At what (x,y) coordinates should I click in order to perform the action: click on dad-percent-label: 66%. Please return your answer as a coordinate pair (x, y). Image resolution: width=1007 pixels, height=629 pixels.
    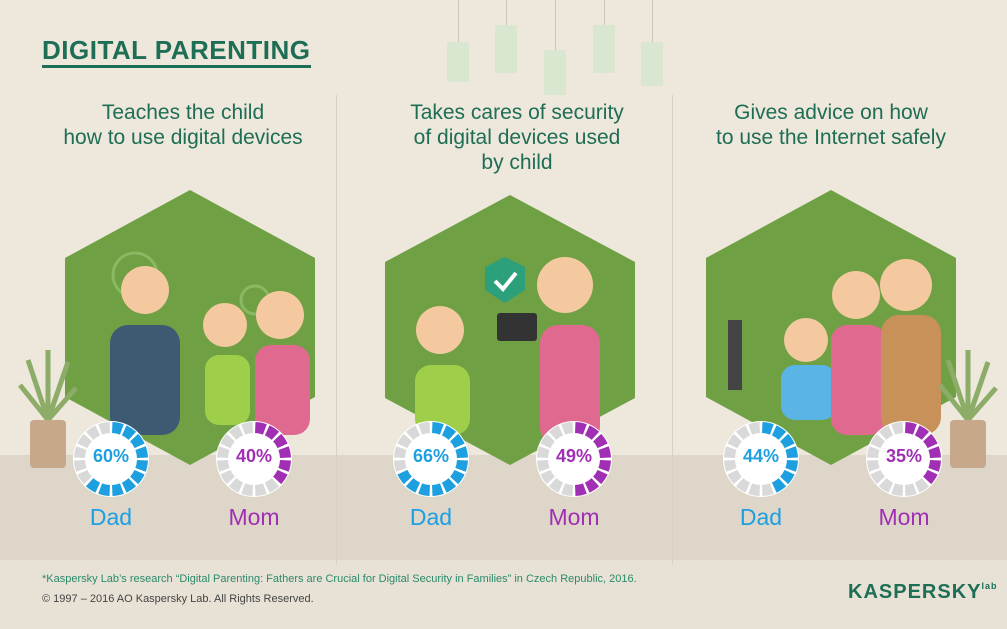
    Looking at the image, I should click on (431, 456).